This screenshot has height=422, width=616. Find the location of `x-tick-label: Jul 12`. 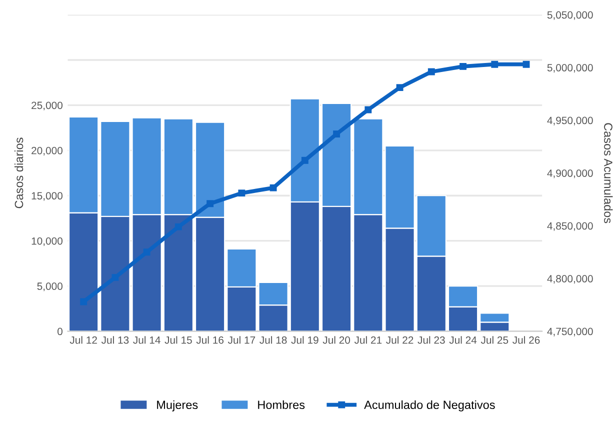

x-tick-label: Jul 12 is located at coordinates (83, 340).